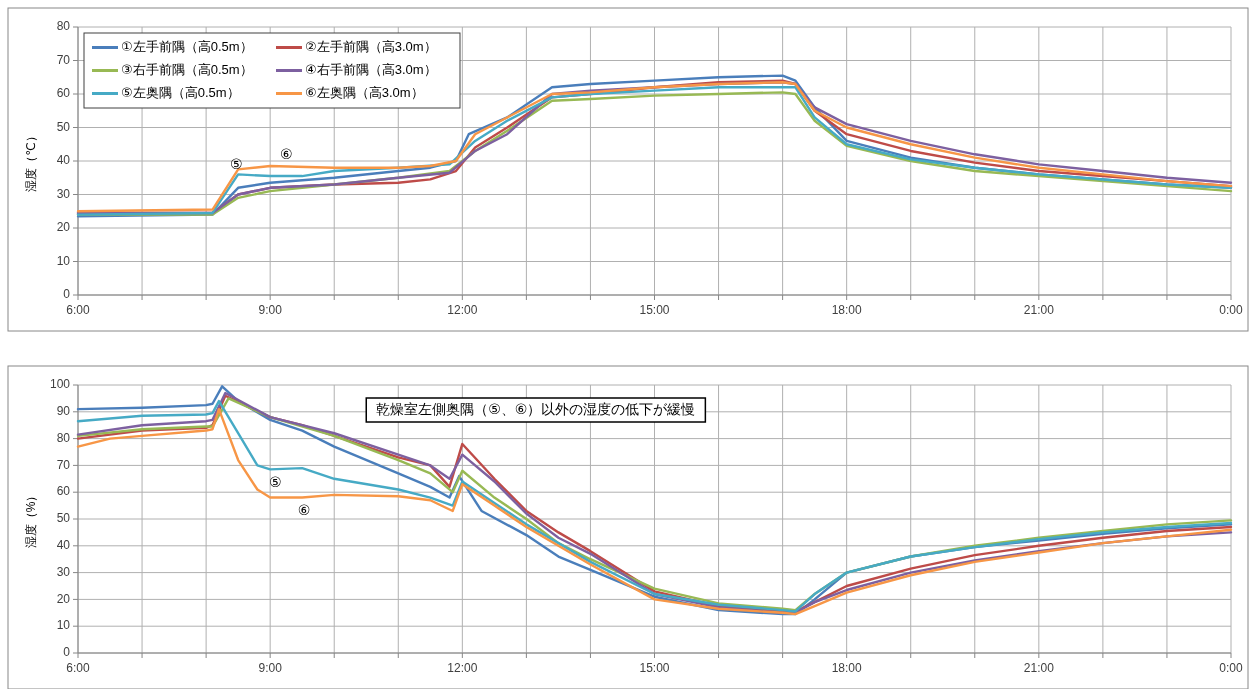  I want to click on y-tick-label: 90, so click(63, 410).